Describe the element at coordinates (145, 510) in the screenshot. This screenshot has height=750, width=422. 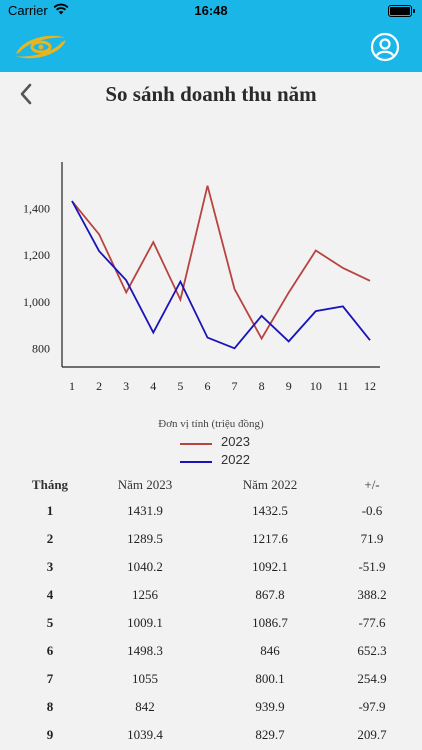
I see `value-2023-cell: 1431.9` at that location.